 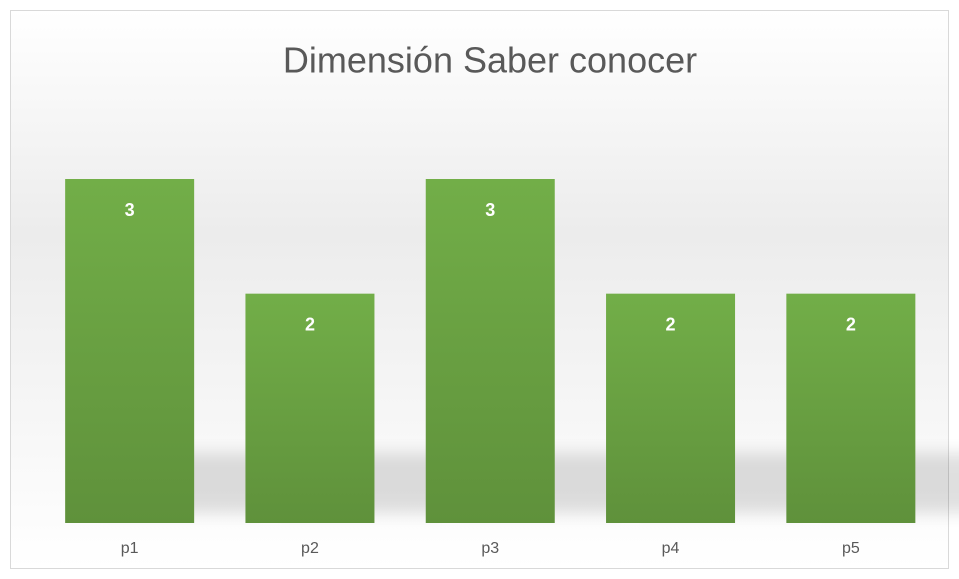 I want to click on x-tick-label: p4, so click(x=671, y=548).